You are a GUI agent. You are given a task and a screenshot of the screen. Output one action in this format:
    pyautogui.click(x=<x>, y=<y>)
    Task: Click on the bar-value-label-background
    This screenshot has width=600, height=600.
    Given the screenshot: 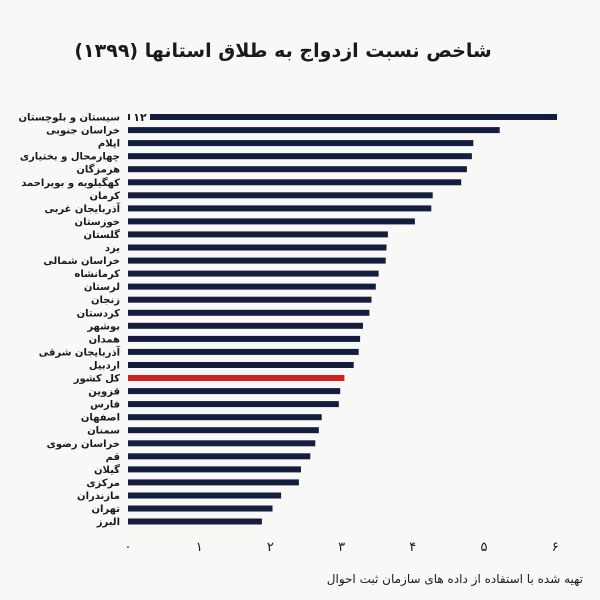 What is the action you would take?
    pyautogui.click(x=140, y=117)
    